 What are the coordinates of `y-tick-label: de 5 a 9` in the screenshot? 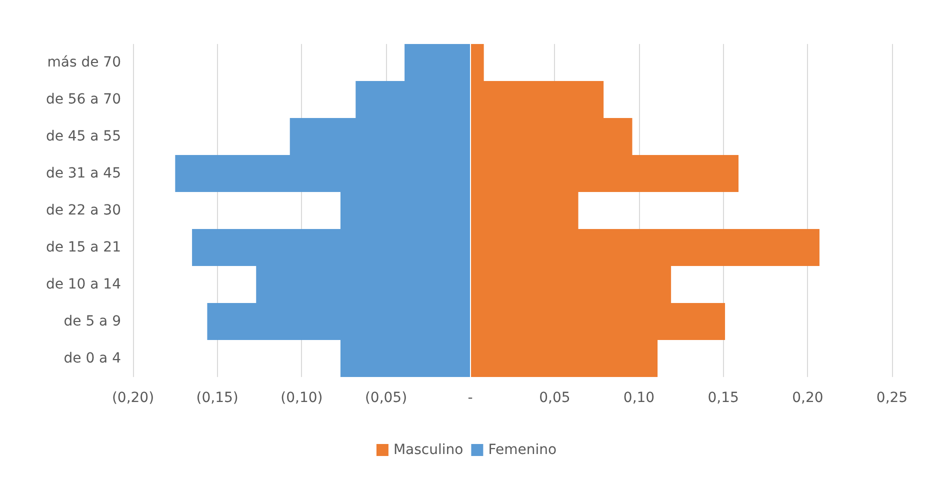 It's located at (92, 322).